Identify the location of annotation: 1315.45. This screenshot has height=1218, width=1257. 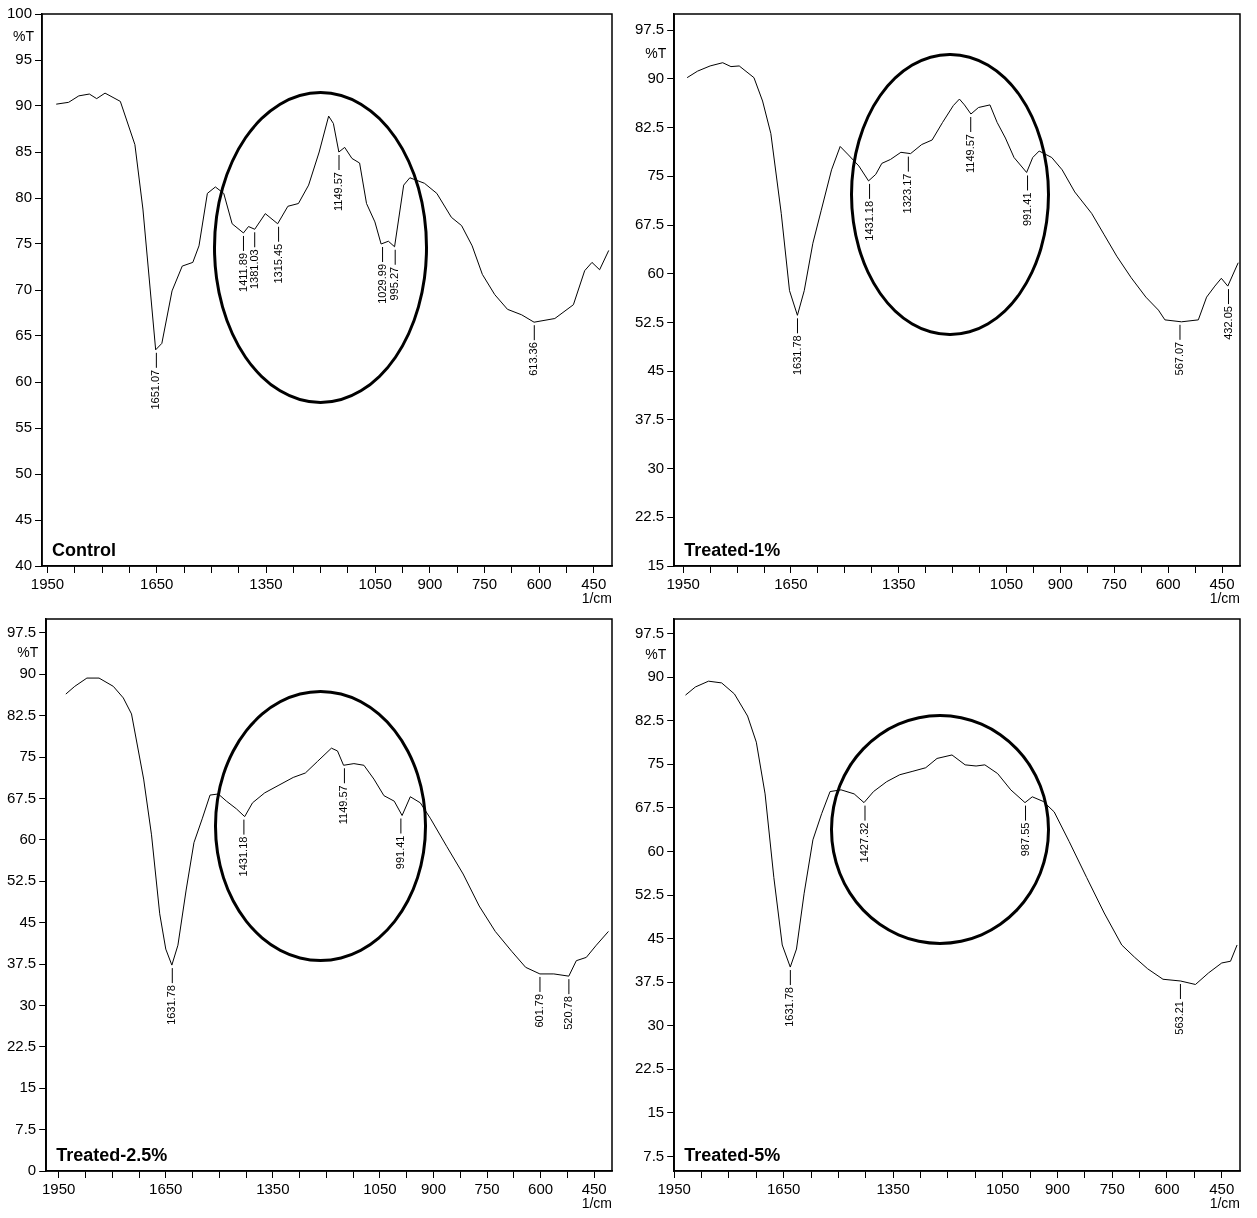
(277, 263).